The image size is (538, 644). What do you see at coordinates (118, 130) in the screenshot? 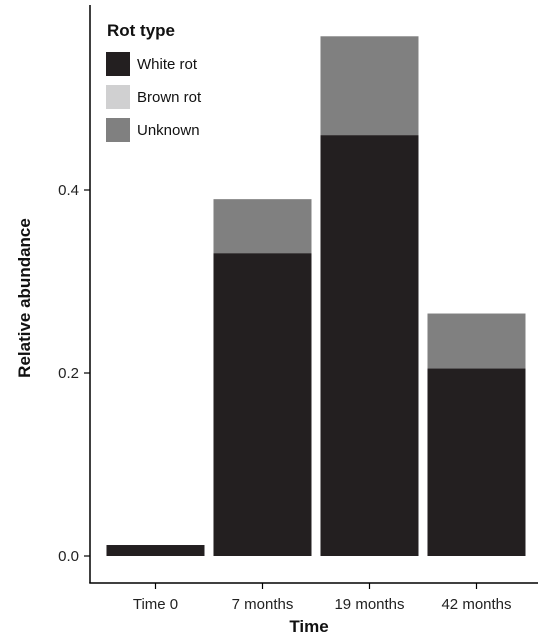
I see `legend-swatch-unknown` at bounding box center [118, 130].